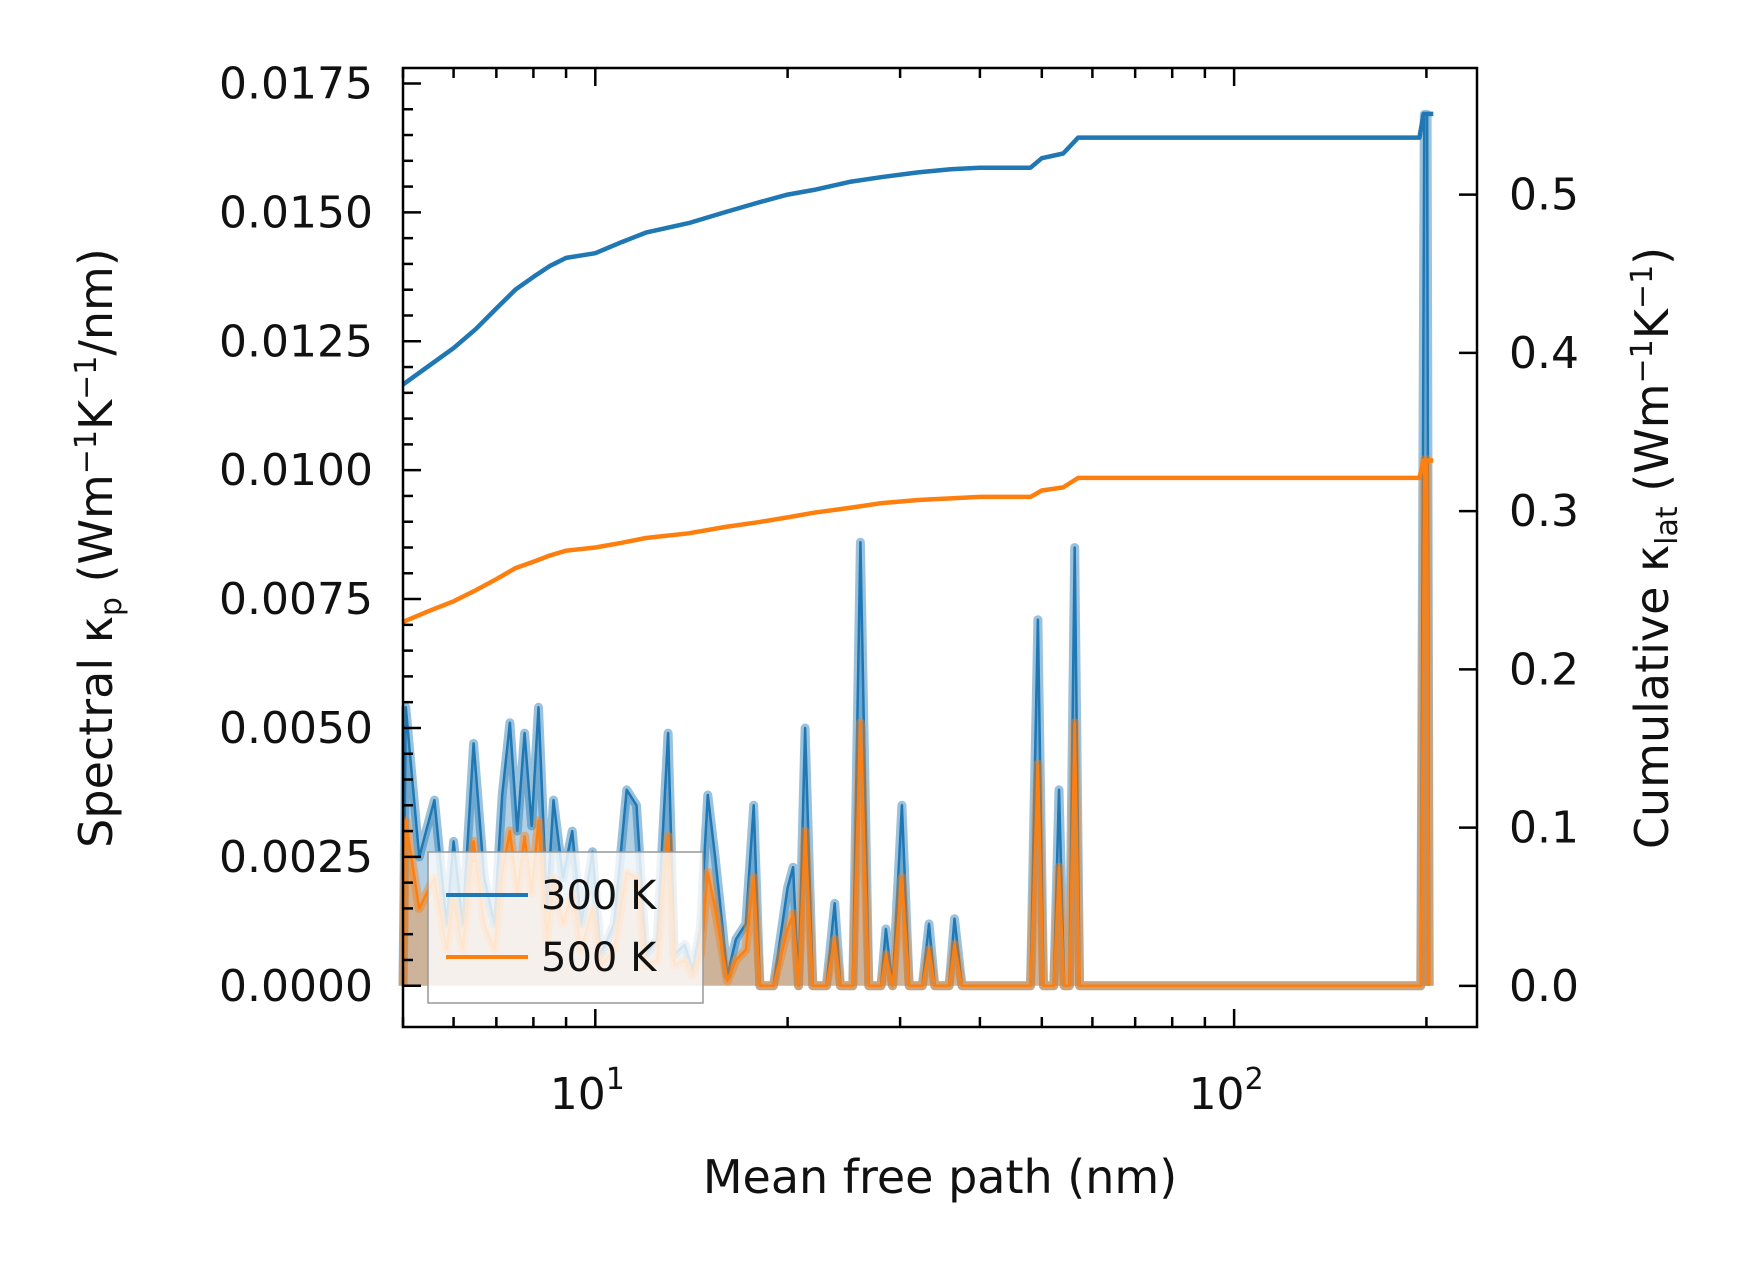 The image size is (1753, 1263). I want to click on left-axis-title-part: Spectral, so click(96, 745).